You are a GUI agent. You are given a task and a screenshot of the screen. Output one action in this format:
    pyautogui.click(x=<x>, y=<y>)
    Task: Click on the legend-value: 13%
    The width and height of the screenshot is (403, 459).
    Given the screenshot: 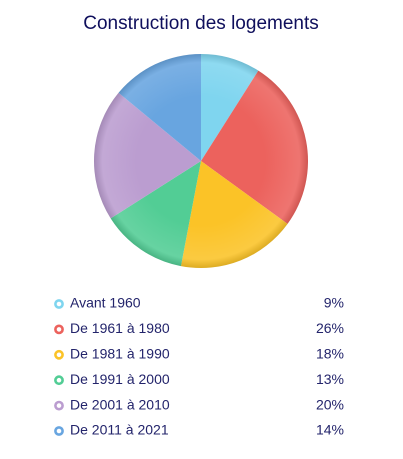 What is the action you would take?
    pyautogui.click(x=330, y=379)
    